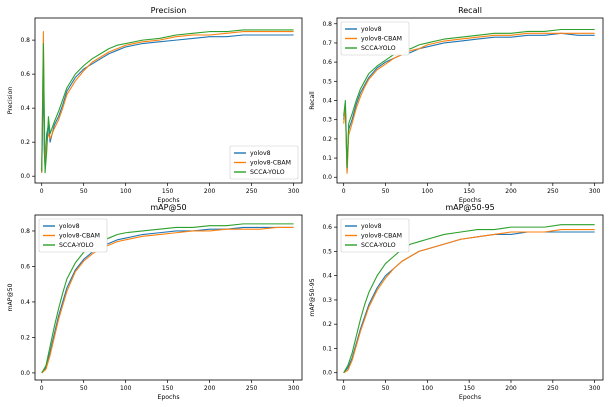  I want to click on series-line-yolov8-cbam, so click(469, 301).